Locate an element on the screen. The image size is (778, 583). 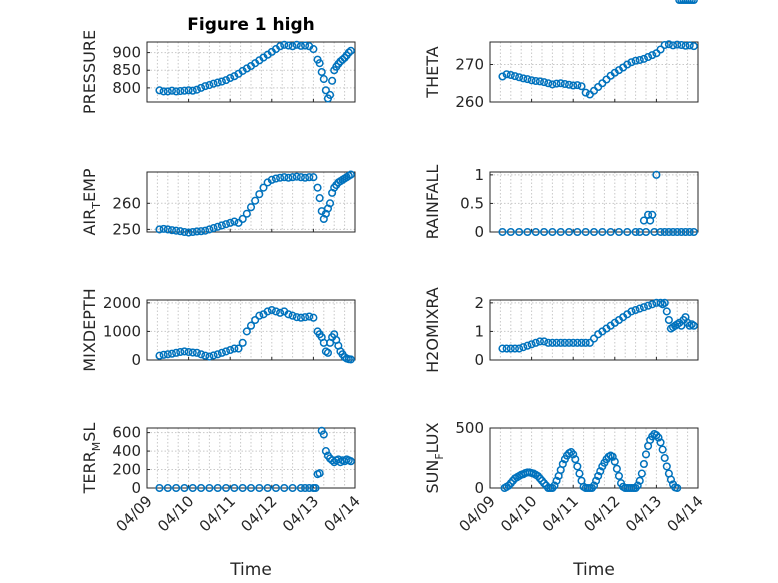
y-axis-label-subscript: T is located at coordinates (96, 206).